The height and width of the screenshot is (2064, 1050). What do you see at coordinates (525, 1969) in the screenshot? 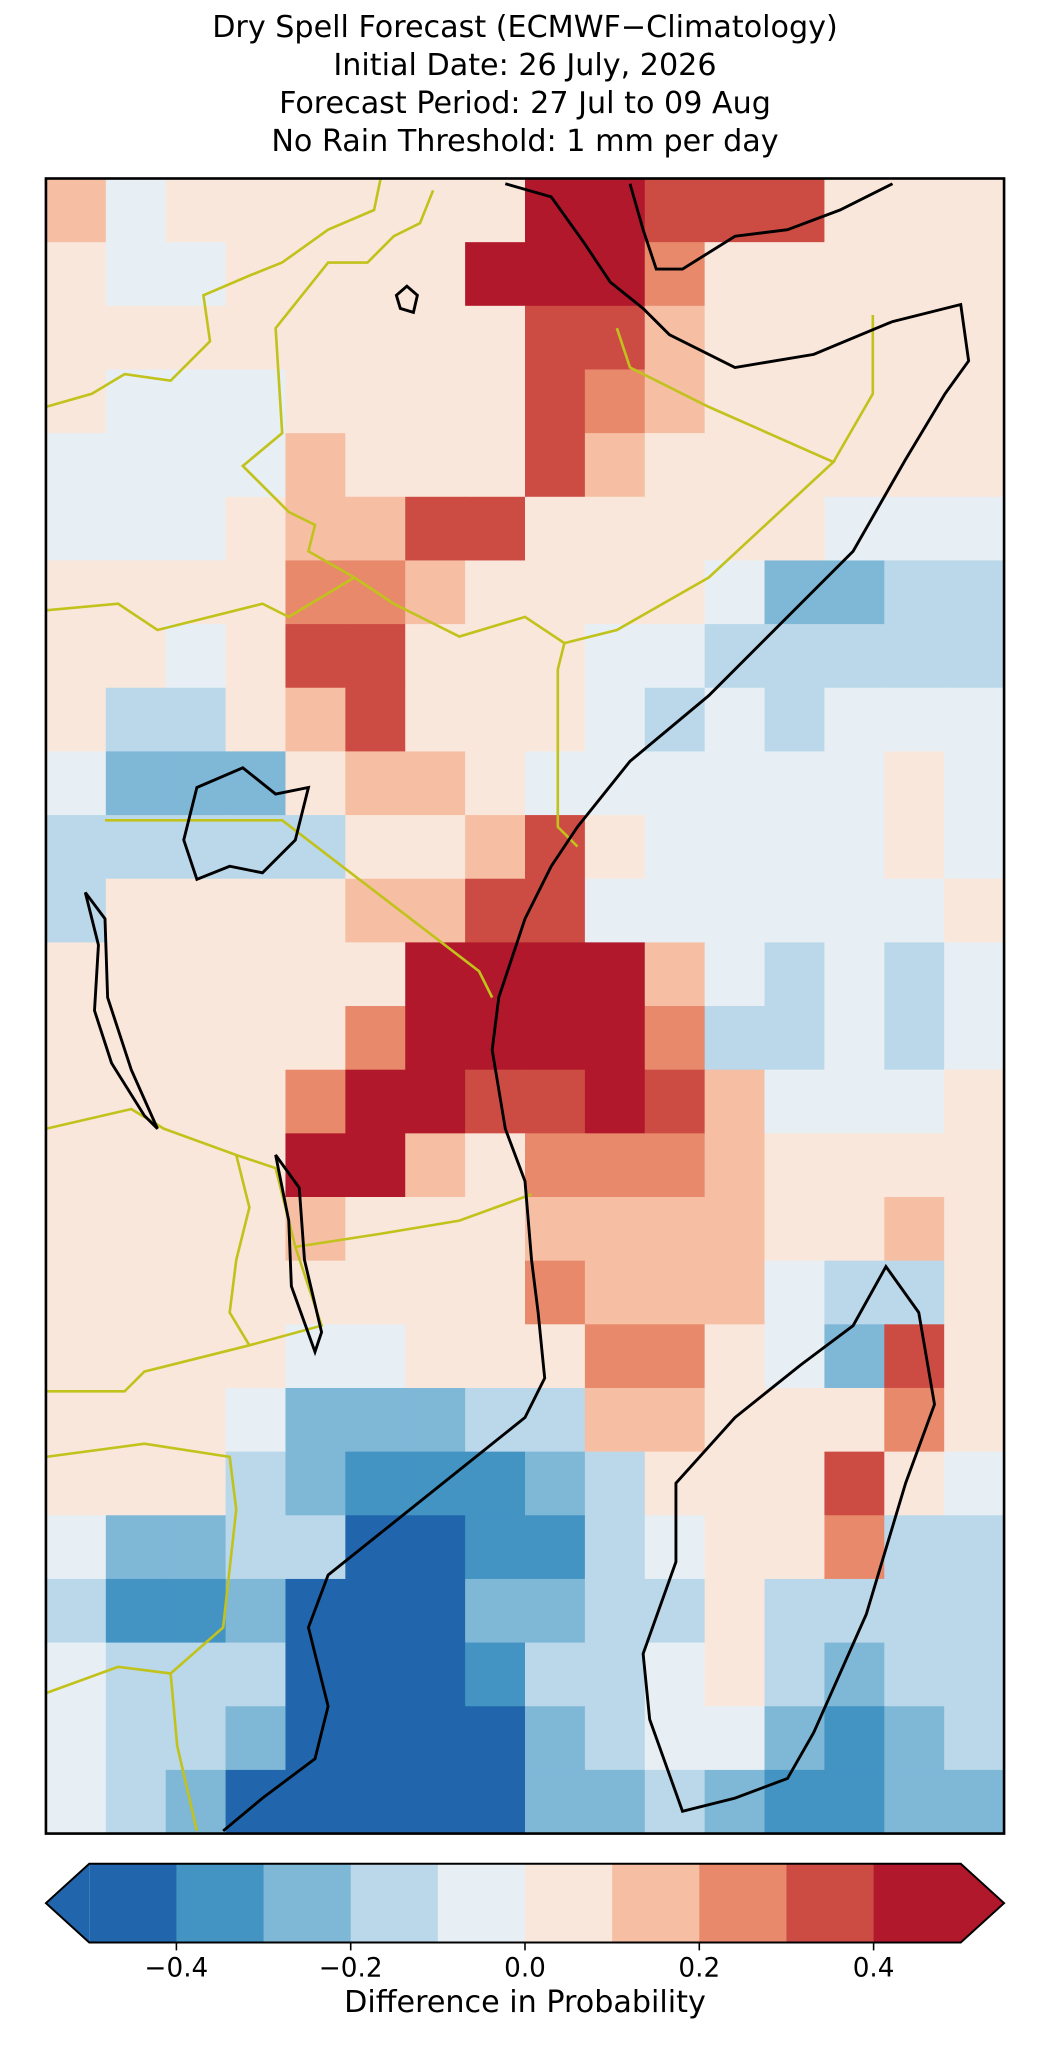
I see `colorbar-tick-label: 0.0` at bounding box center [525, 1969].